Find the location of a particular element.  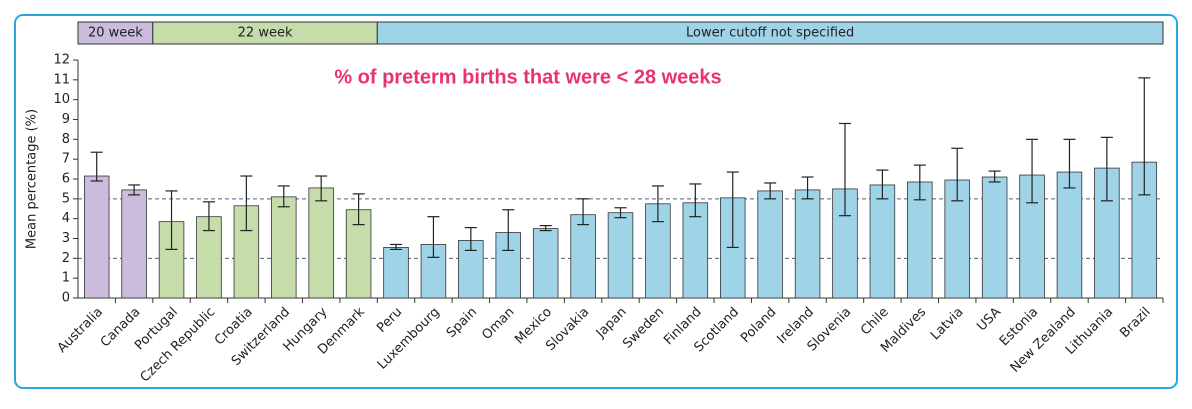

y-tick-label: 3 is located at coordinates (66, 238).